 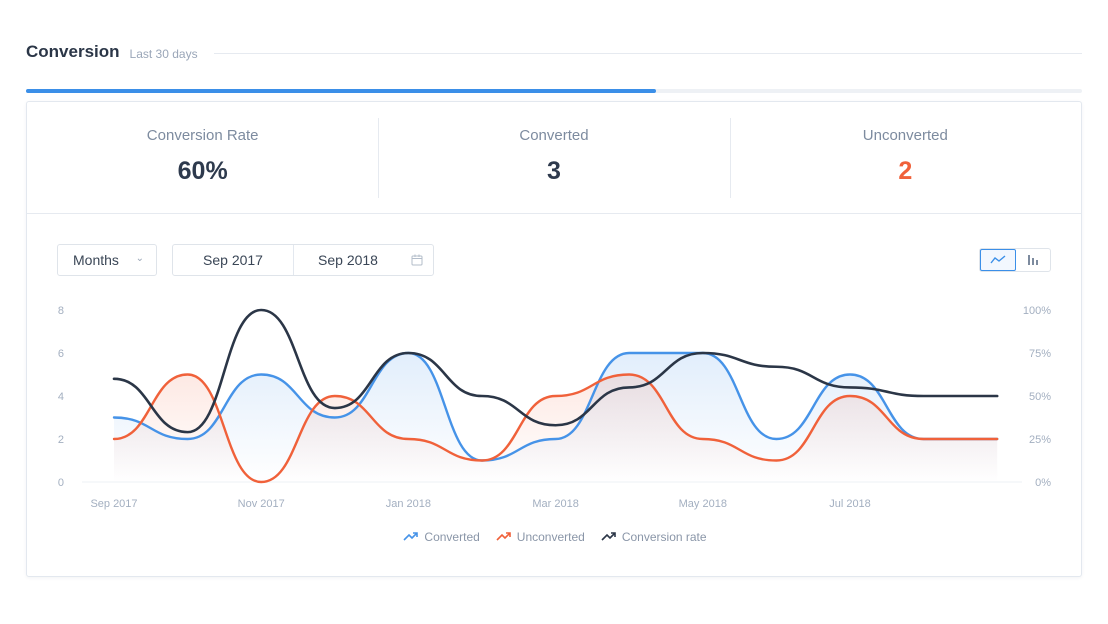 I want to click on section-title: Conversion, so click(x=73, y=51).